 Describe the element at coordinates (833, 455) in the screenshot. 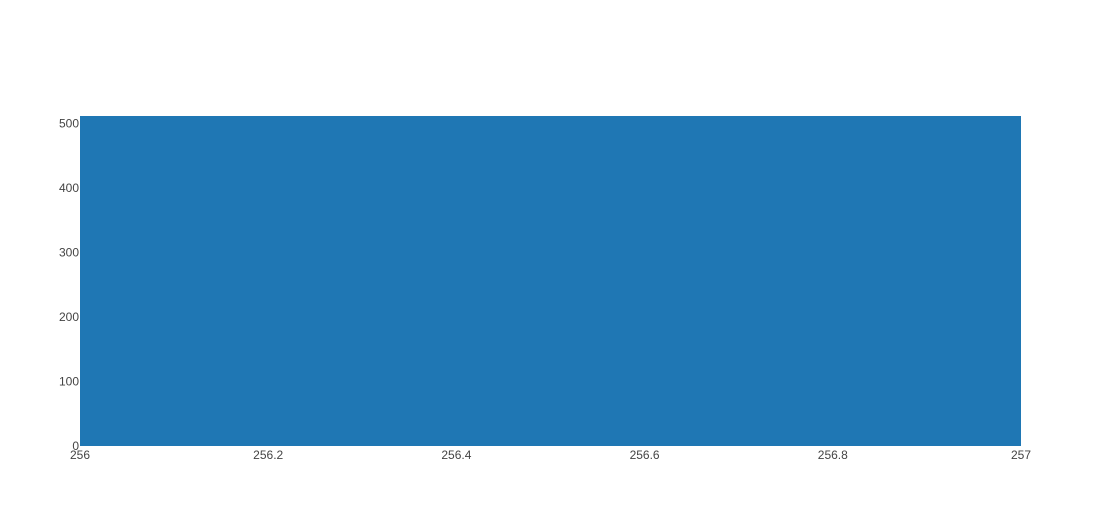

I see `x-tick-label: 256.8` at that location.